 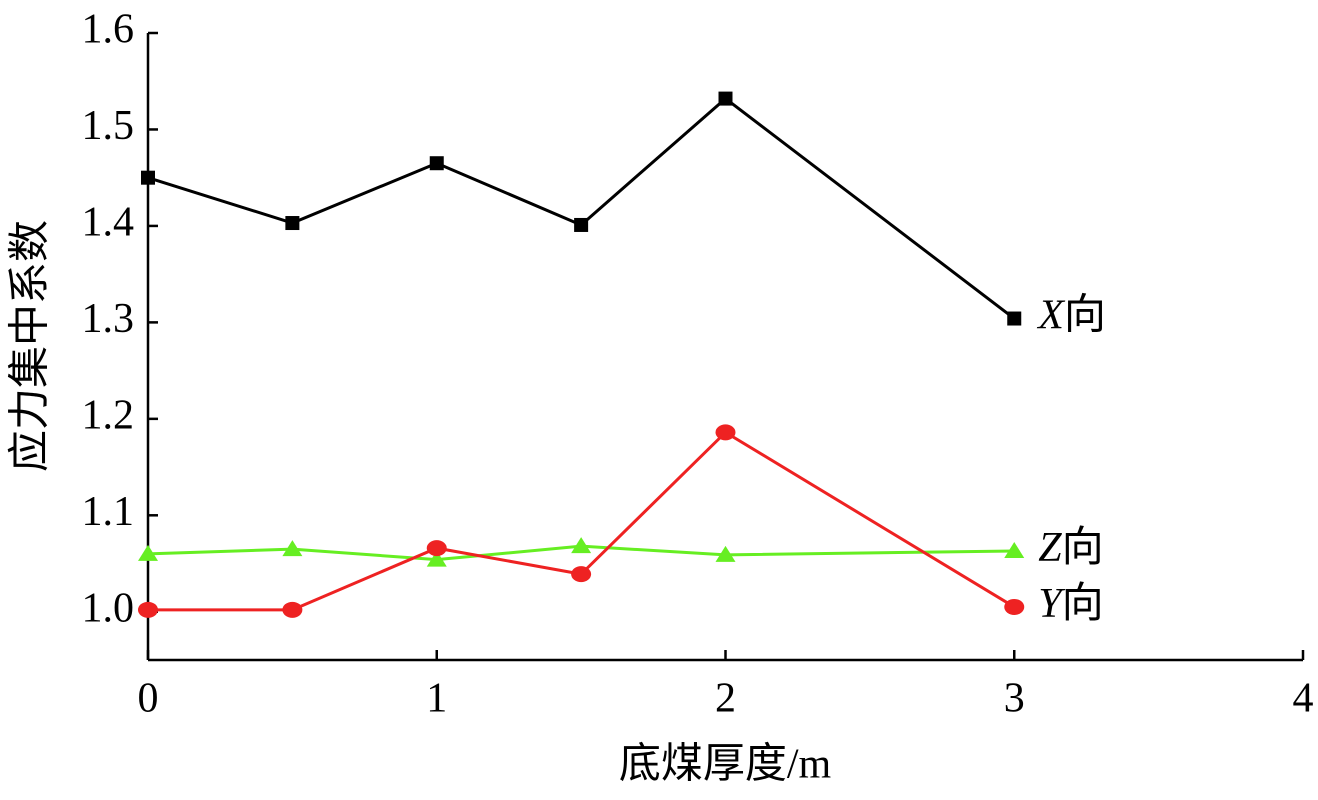 I want to click on x-tick-label: 4, so click(x=1303, y=699).